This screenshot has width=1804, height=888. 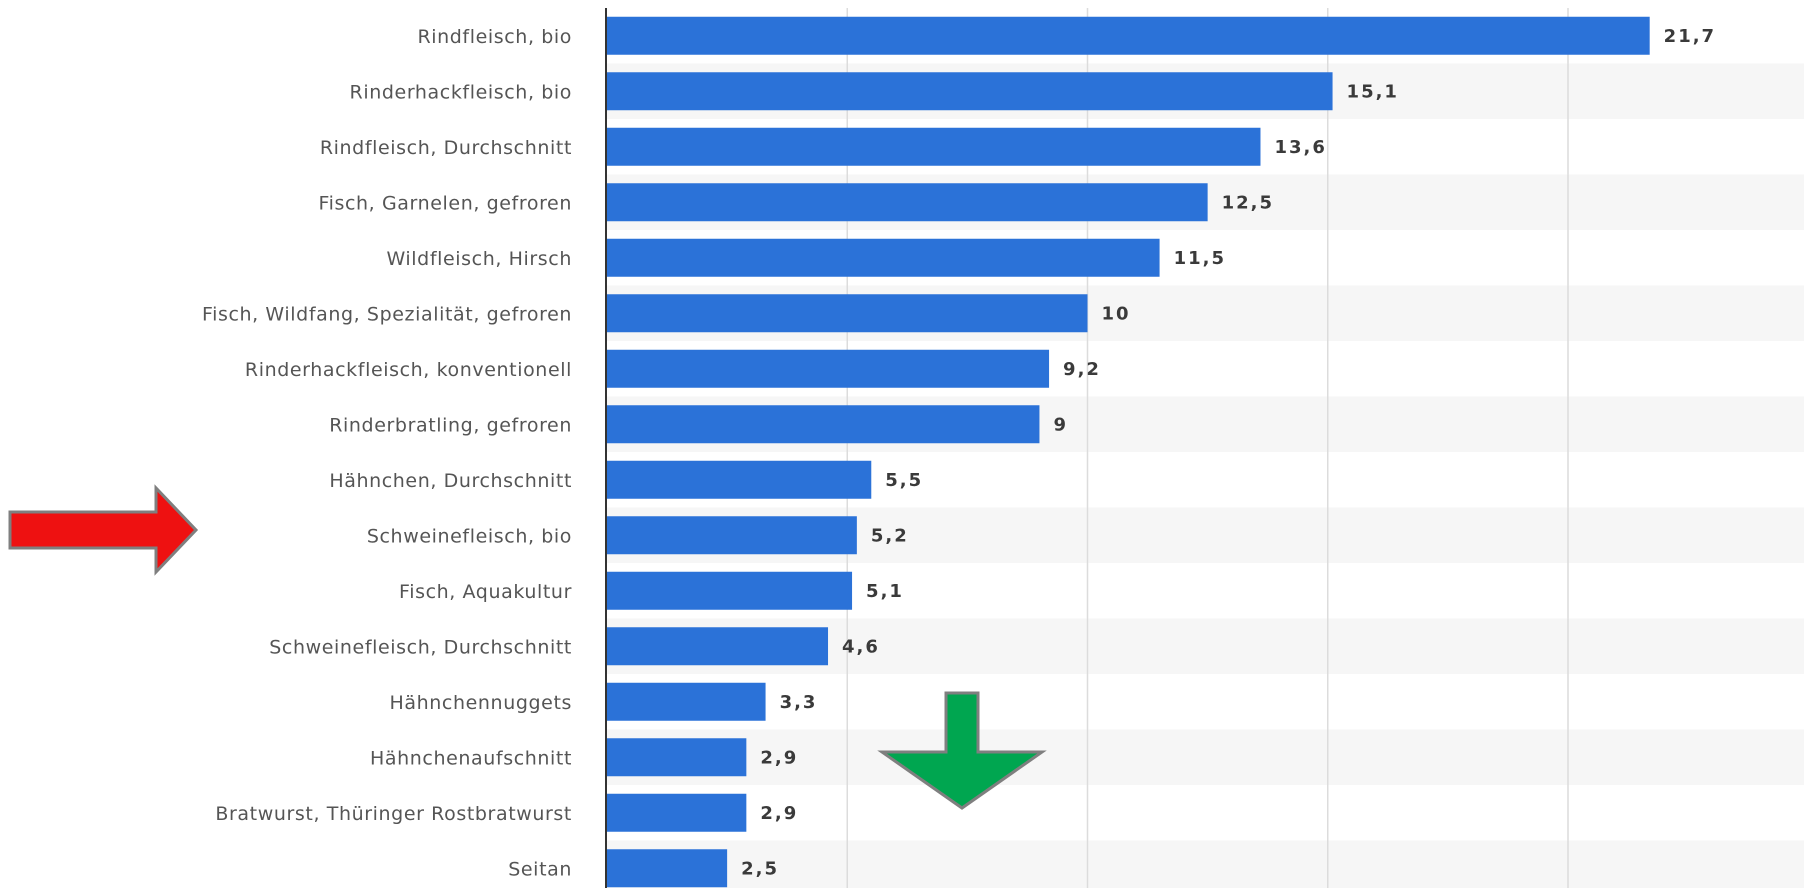 I want to click on category-label: Seitan, so click(x=540, y=869).